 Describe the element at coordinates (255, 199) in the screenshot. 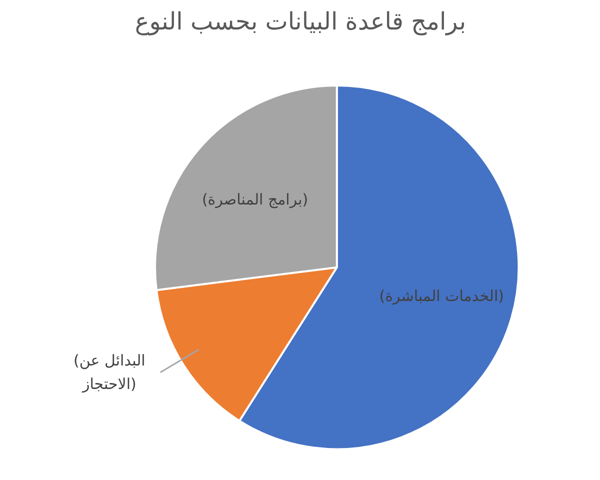

I see `slice-label: (برامج المناصرة)` at that location.